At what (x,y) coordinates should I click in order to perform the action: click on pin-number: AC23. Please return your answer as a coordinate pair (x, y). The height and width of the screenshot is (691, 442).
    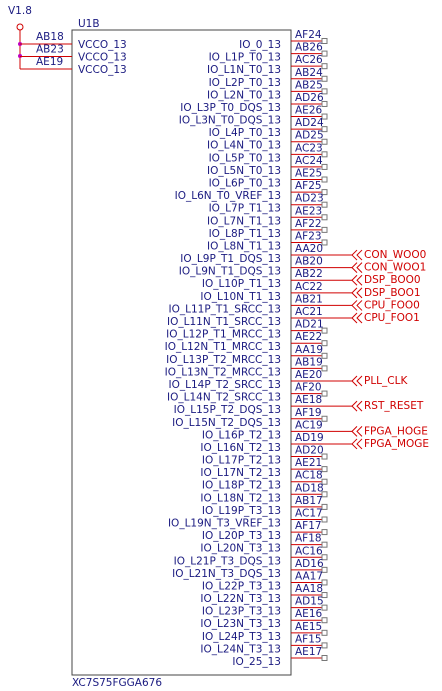
    Looking at the image, I should click on (309, 148).